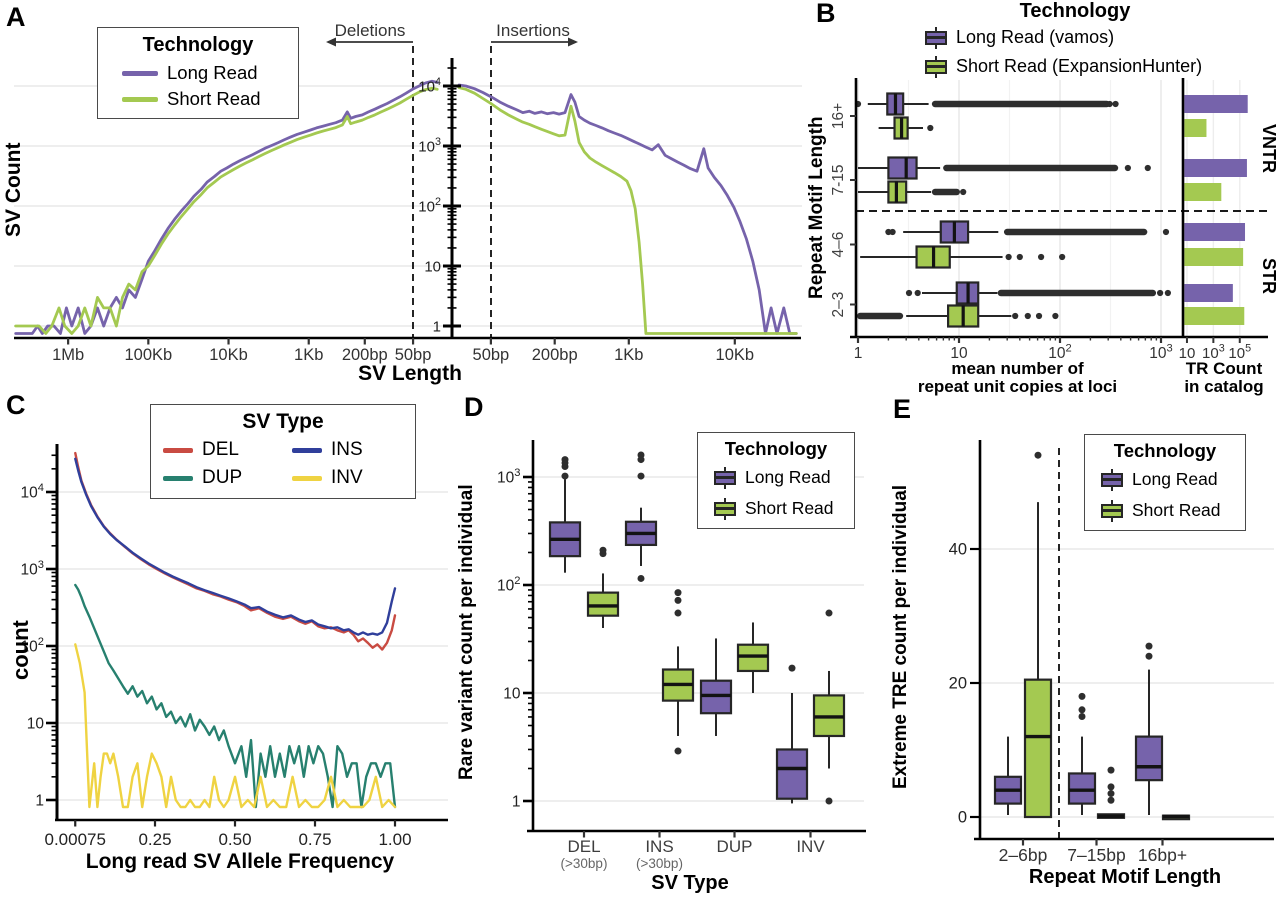  I want to click on panel-d-y-title: Rare variant count per individual, so click(466, 632).